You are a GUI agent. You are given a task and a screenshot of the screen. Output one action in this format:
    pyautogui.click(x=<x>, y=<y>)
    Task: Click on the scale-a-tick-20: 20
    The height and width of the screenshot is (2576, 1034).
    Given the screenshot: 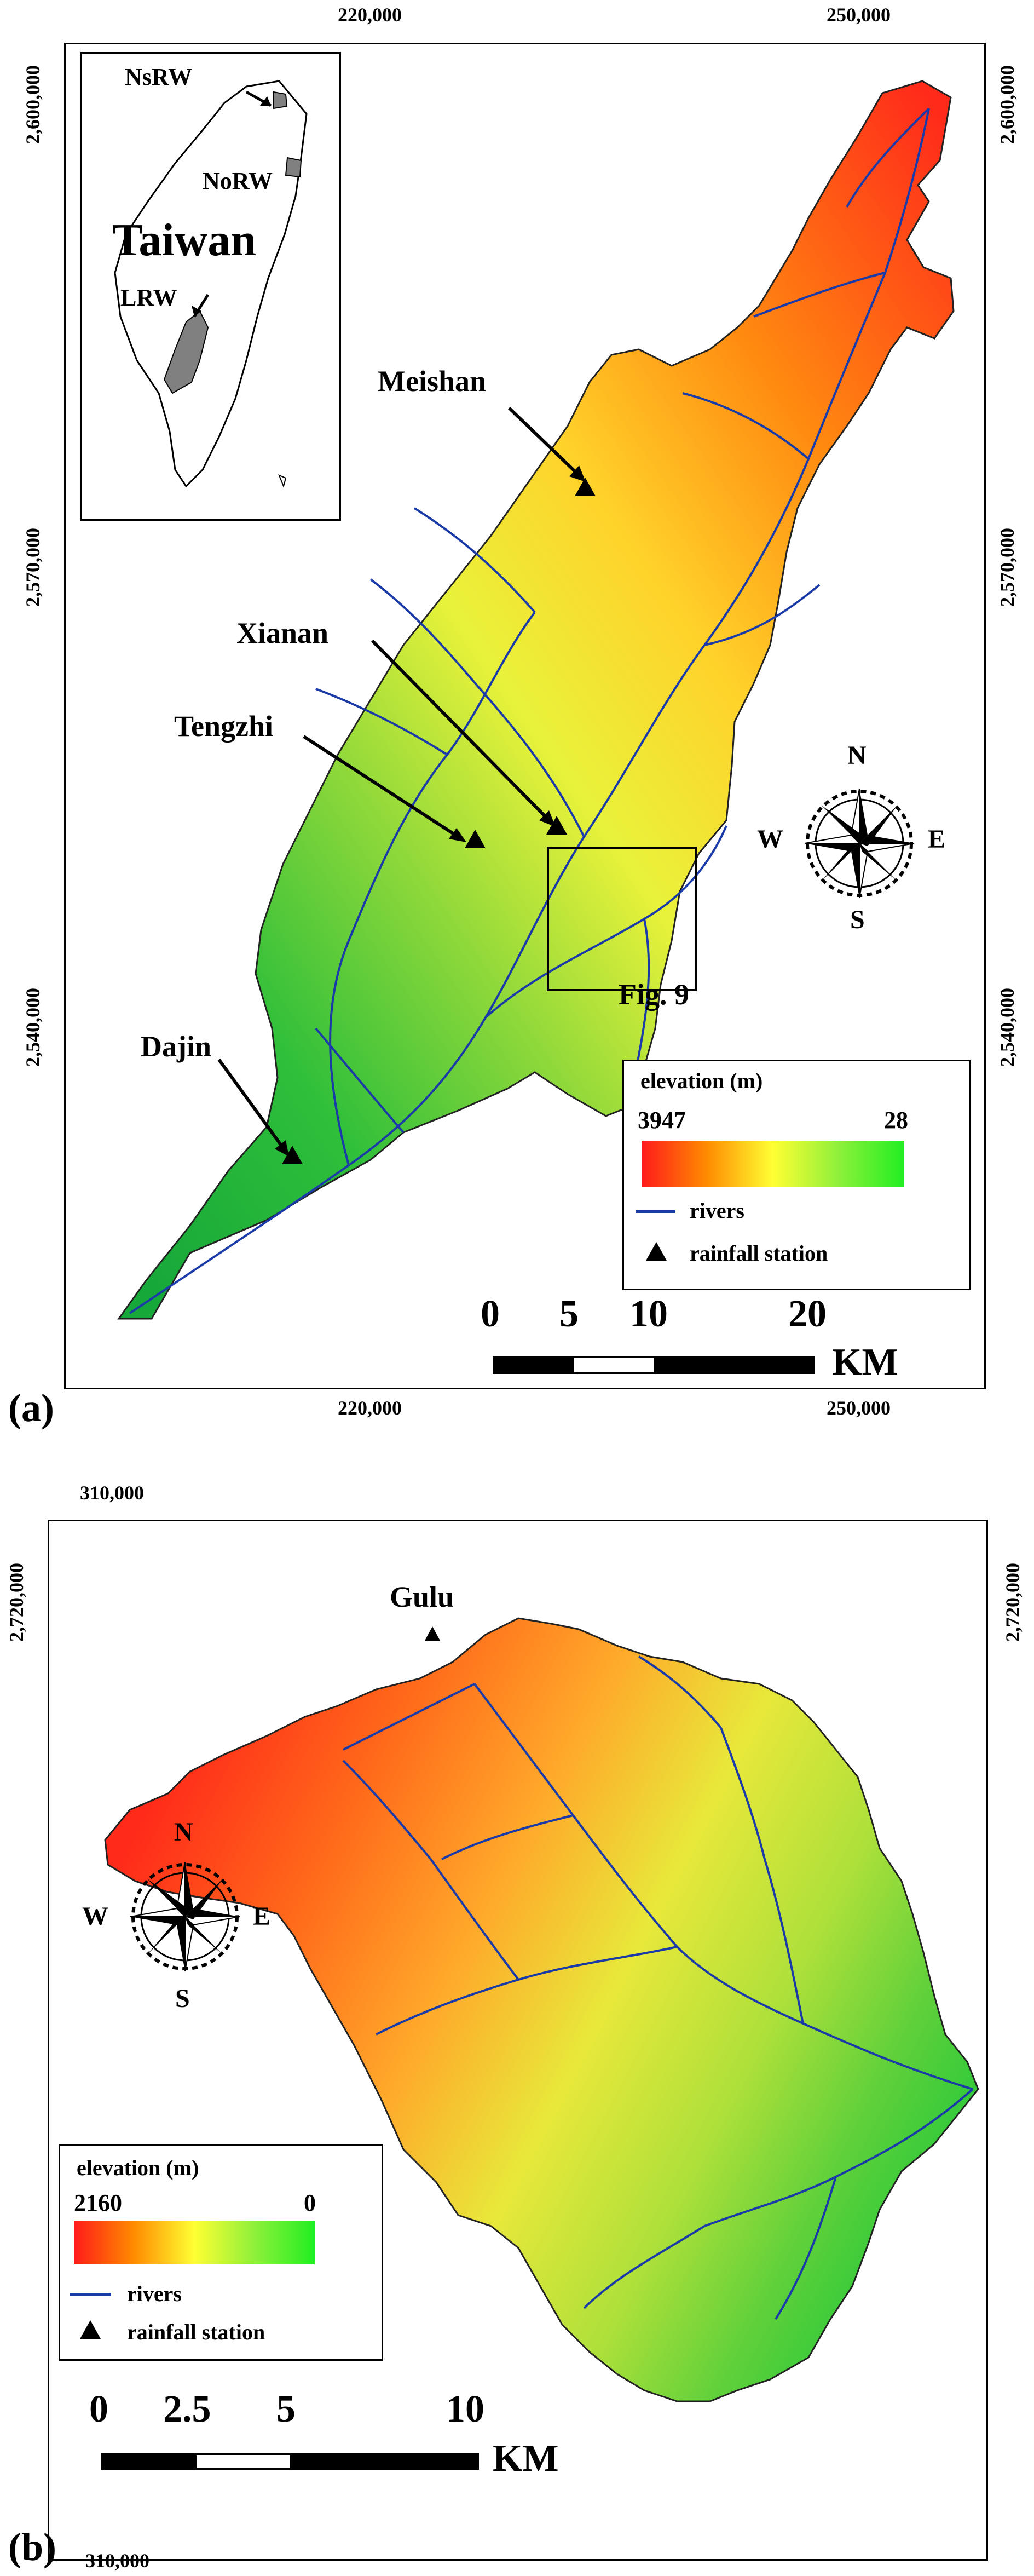 What is the action you would take?
    pyautogui.click(x=807, y=1314)
    